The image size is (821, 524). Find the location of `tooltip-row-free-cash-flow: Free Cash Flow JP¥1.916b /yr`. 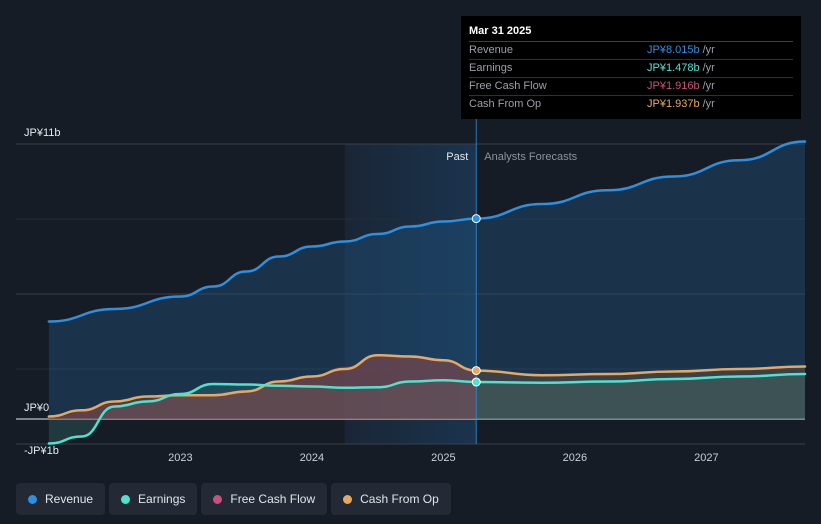

tooltip-row-free-cash-flow: Free Cash Flow JP¥1.916b /yr is located at coordinates (631, 87).